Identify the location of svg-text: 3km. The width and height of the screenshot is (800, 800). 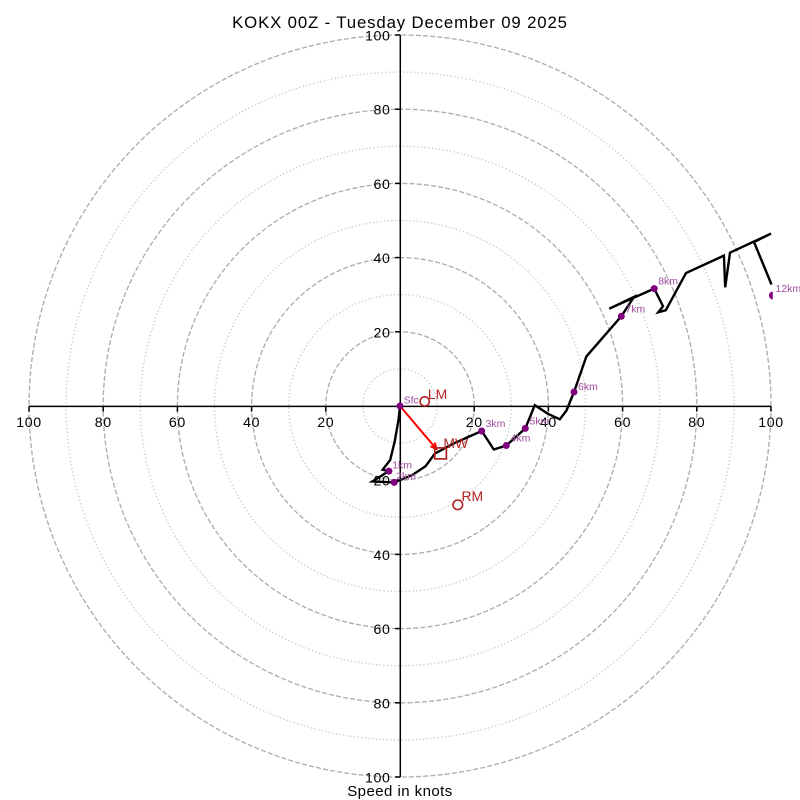
(496, 424).